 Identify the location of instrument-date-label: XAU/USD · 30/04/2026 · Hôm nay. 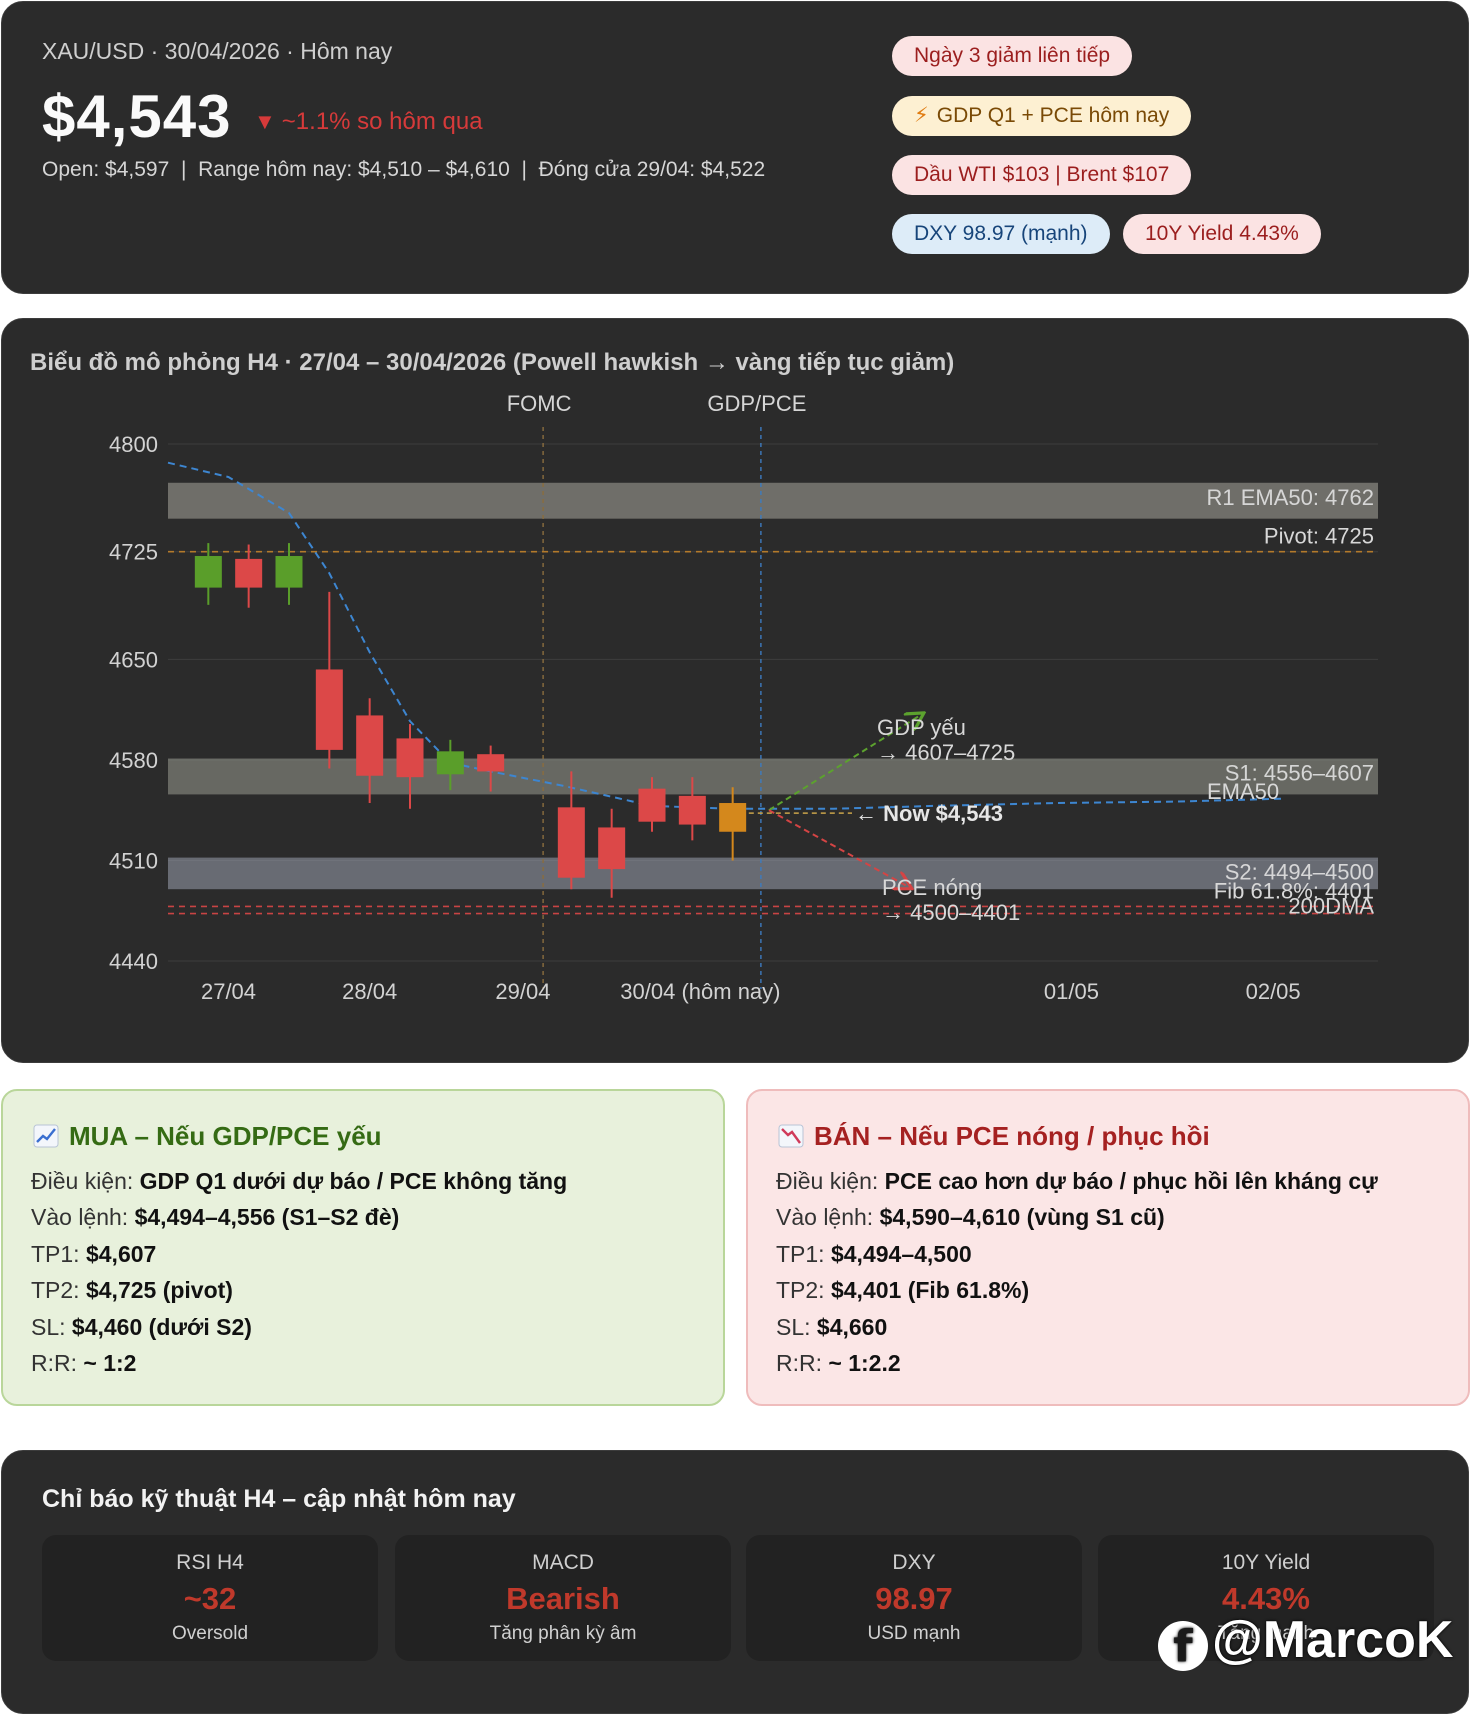
(217, 51).